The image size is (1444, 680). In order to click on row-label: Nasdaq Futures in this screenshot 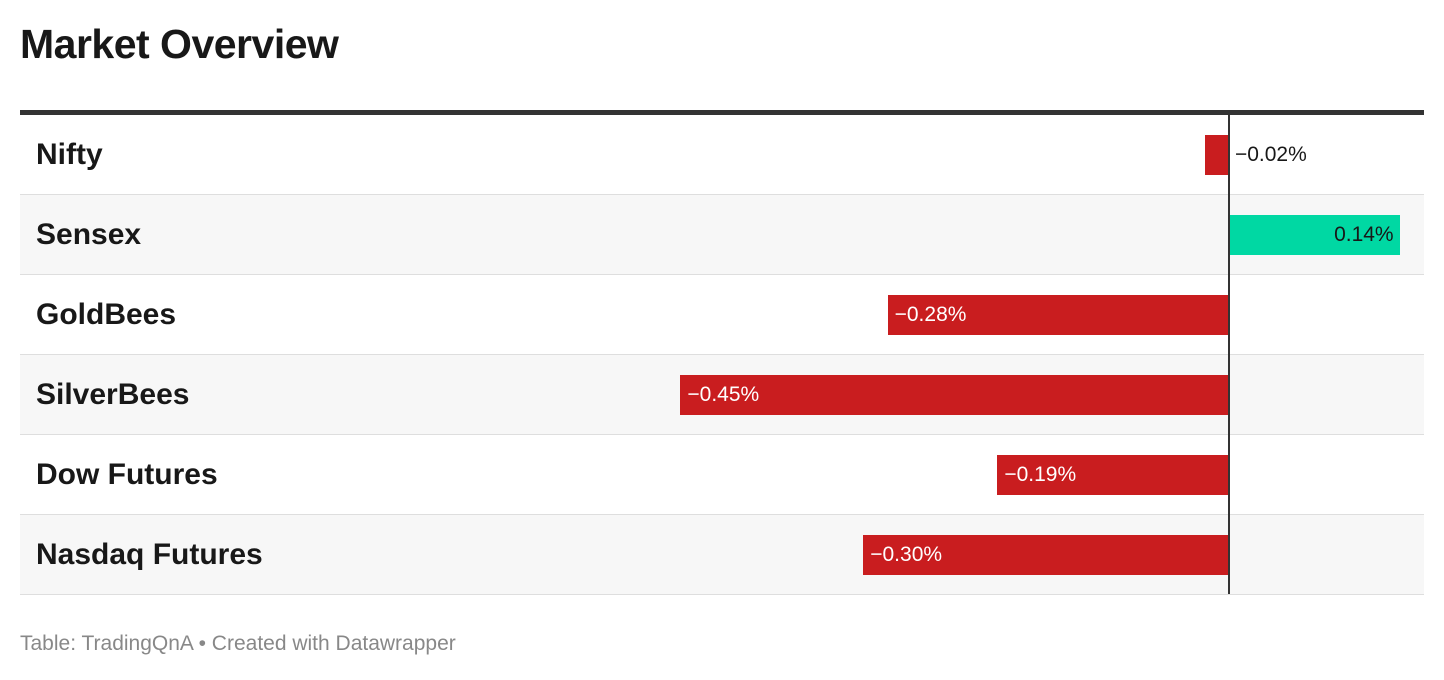, I will do `click(149, 554)`.